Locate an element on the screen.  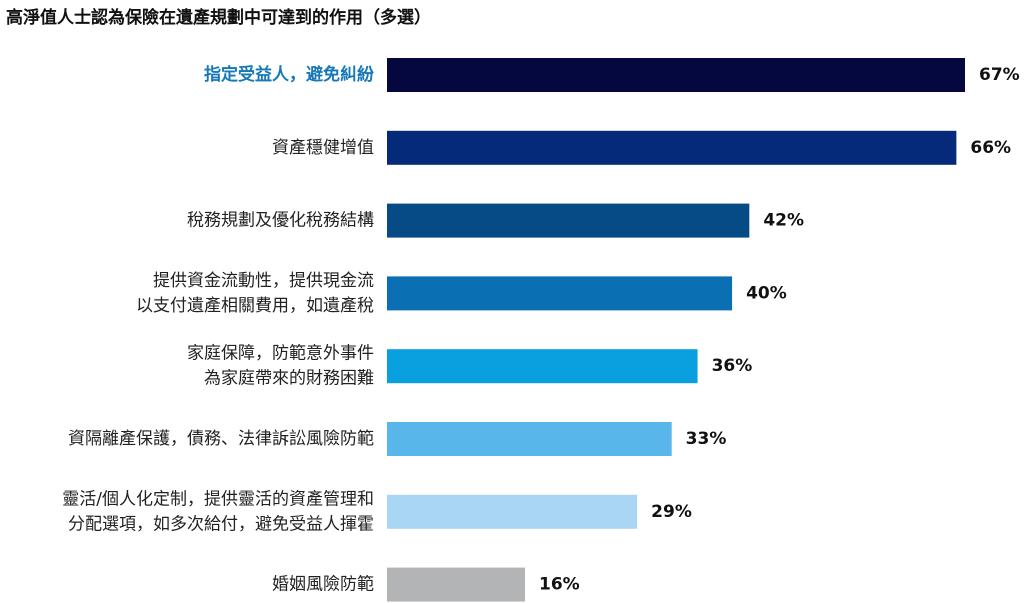
chart-title: 高淨值人士認為保險在遺產規劃中可達到的作用（多選） is located at coordinates (218, 18).